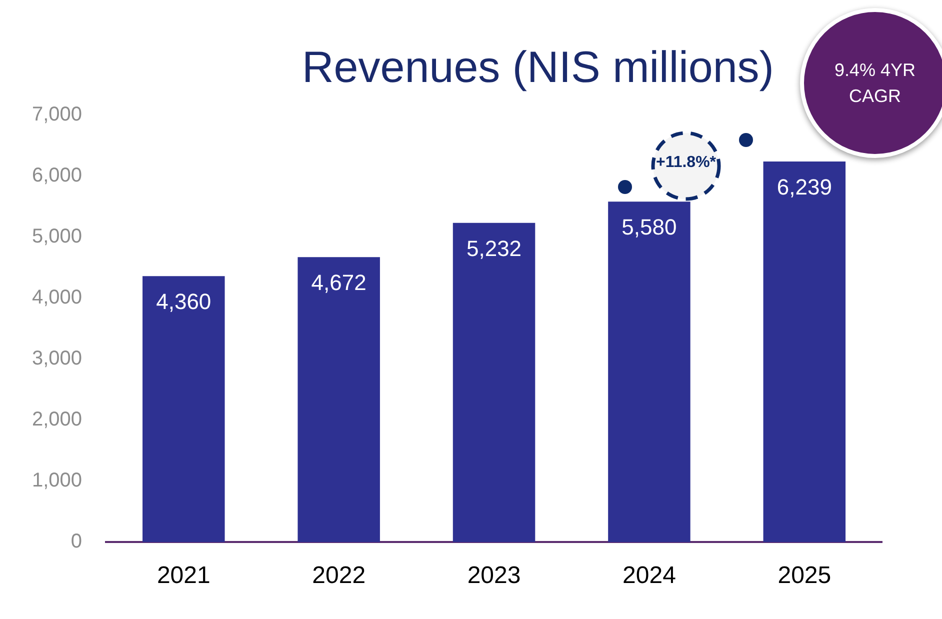 This screenshot has width=942, height=619. Describe the element at coordinates (494, 248) in the screenshot. I see `text: 5,232` at that location.